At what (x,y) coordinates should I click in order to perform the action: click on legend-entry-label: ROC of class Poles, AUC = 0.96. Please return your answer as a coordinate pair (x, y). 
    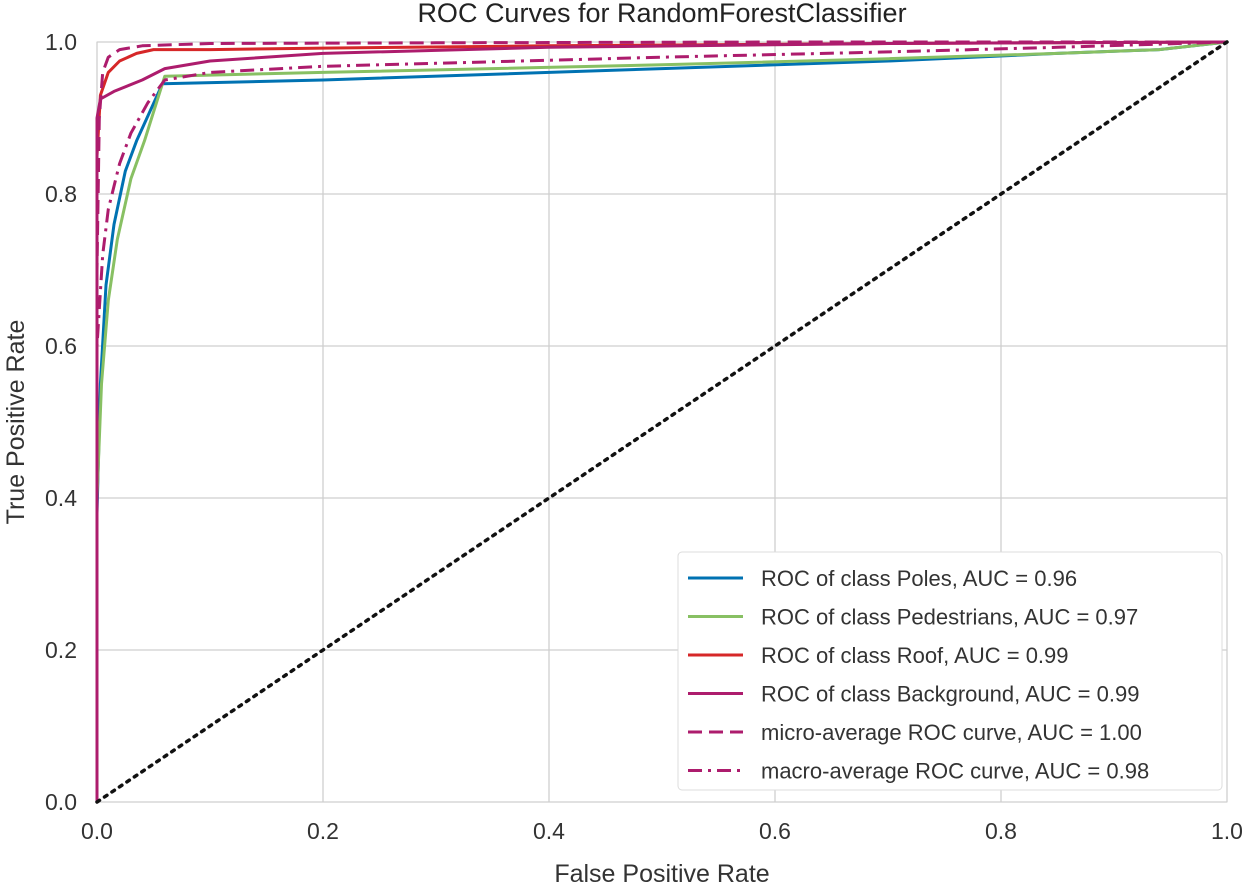
    Looking at the image, I should click on (919, 578).